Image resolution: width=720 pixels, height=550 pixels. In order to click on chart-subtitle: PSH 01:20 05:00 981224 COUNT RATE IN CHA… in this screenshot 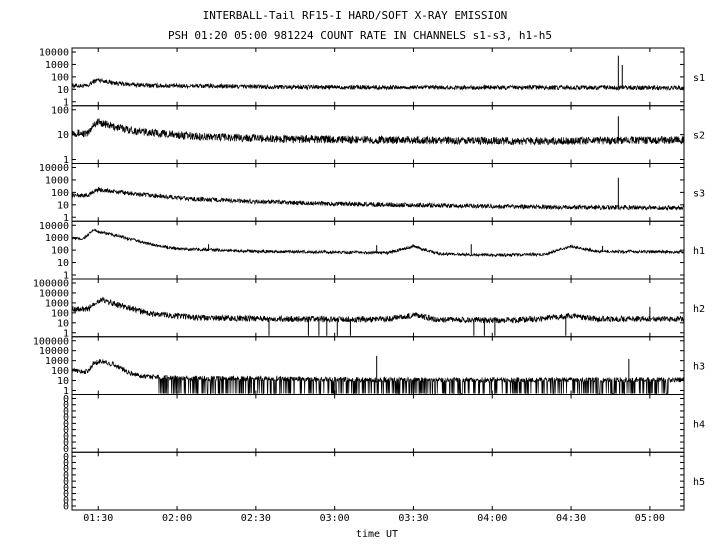, I will do `click(360, 35)`.